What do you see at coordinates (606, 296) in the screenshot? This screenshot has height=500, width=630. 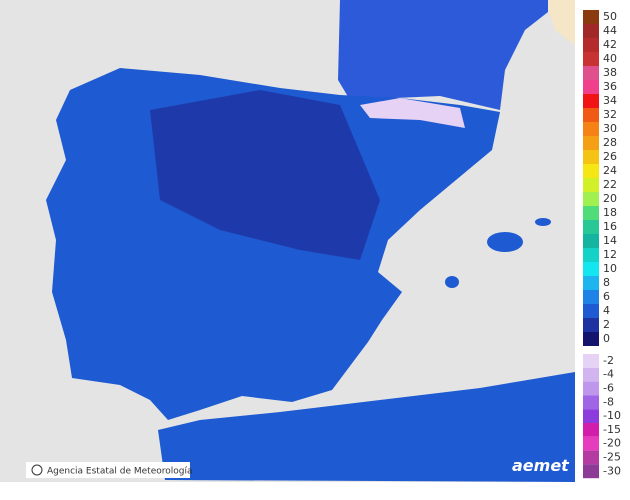 I see `legend-label: 6` at bounding box center [606, 296].